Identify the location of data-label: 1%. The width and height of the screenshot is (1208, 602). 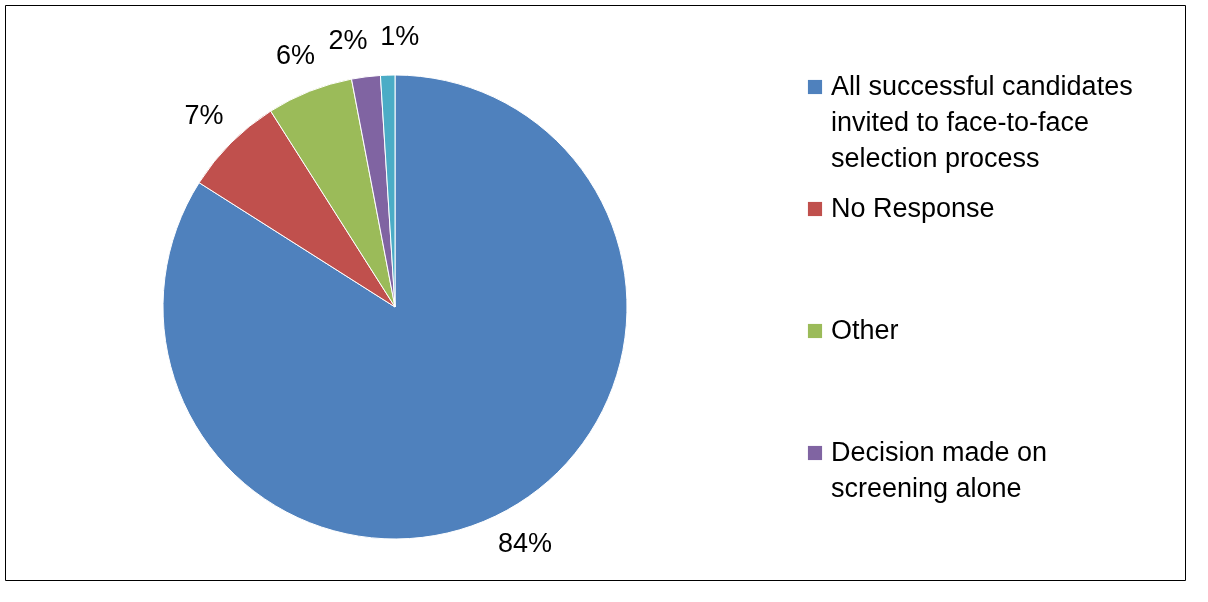
(400, 36).